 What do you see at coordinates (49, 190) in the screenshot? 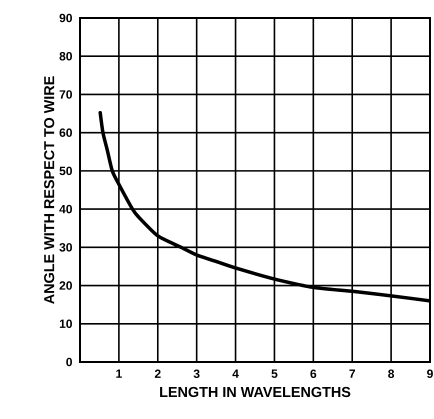
I see `y-axis-title: ANGLE WITH RESPECT TO WIRE` at bounding box center [49, 190].